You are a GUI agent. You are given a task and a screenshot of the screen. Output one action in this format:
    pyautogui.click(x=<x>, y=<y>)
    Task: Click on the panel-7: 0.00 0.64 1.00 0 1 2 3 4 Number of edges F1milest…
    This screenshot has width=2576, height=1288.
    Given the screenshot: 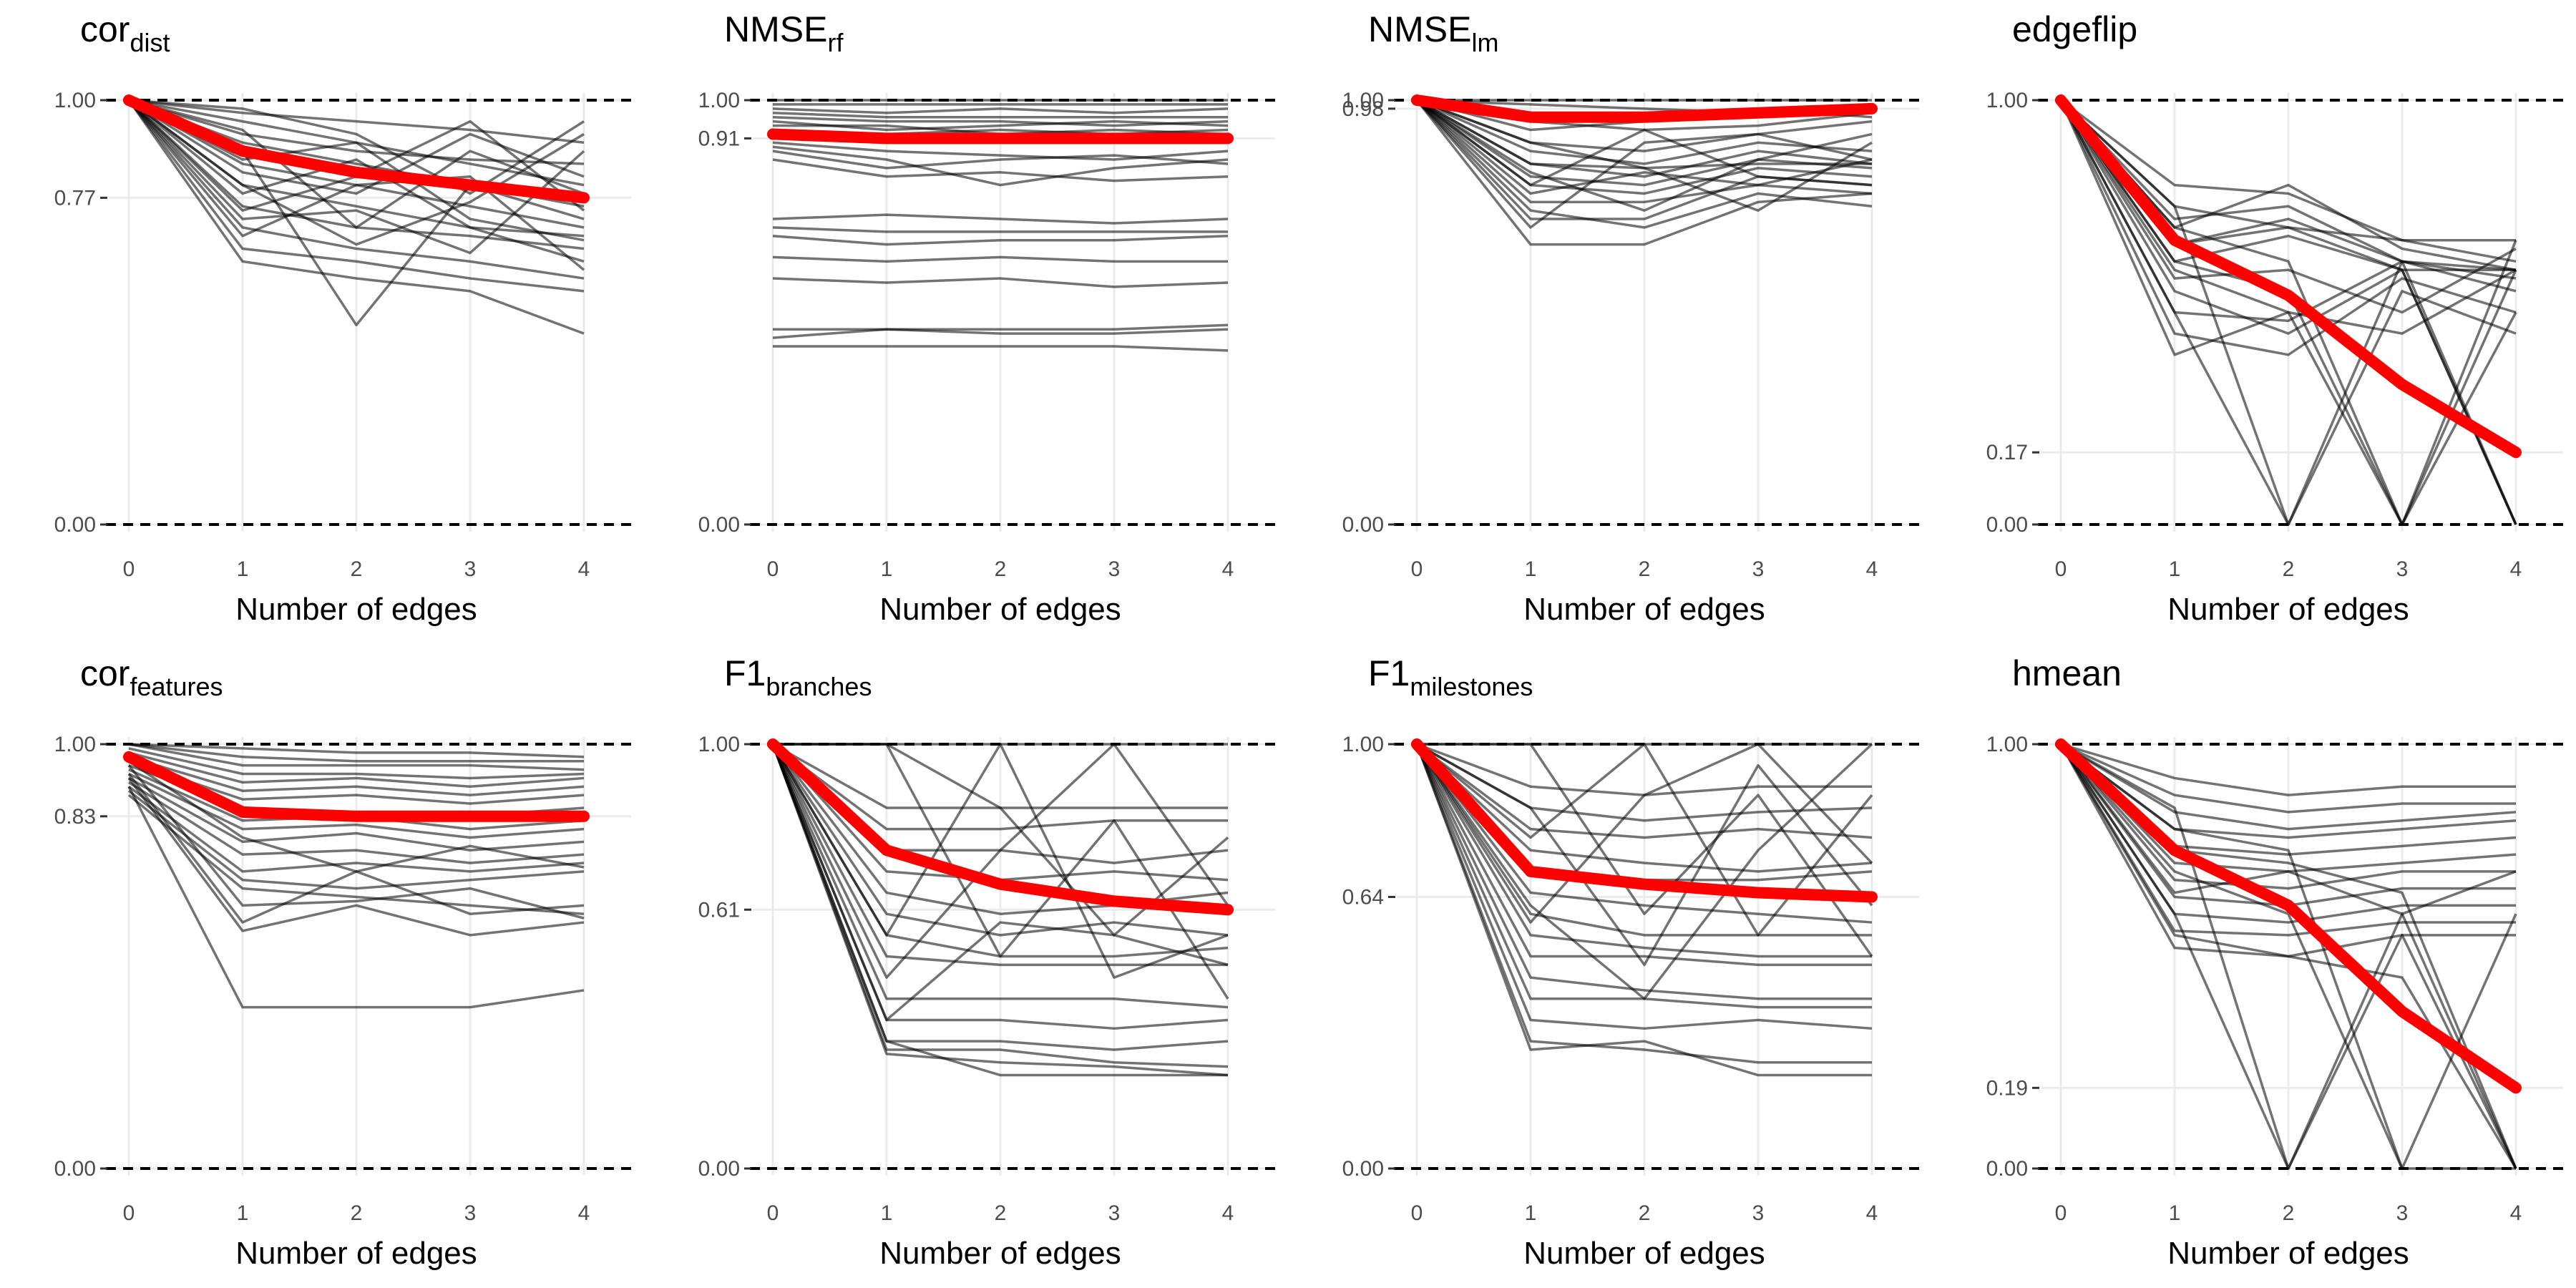 What is the action you would take?
    pyautogui.click(x=1630, y=962)
    